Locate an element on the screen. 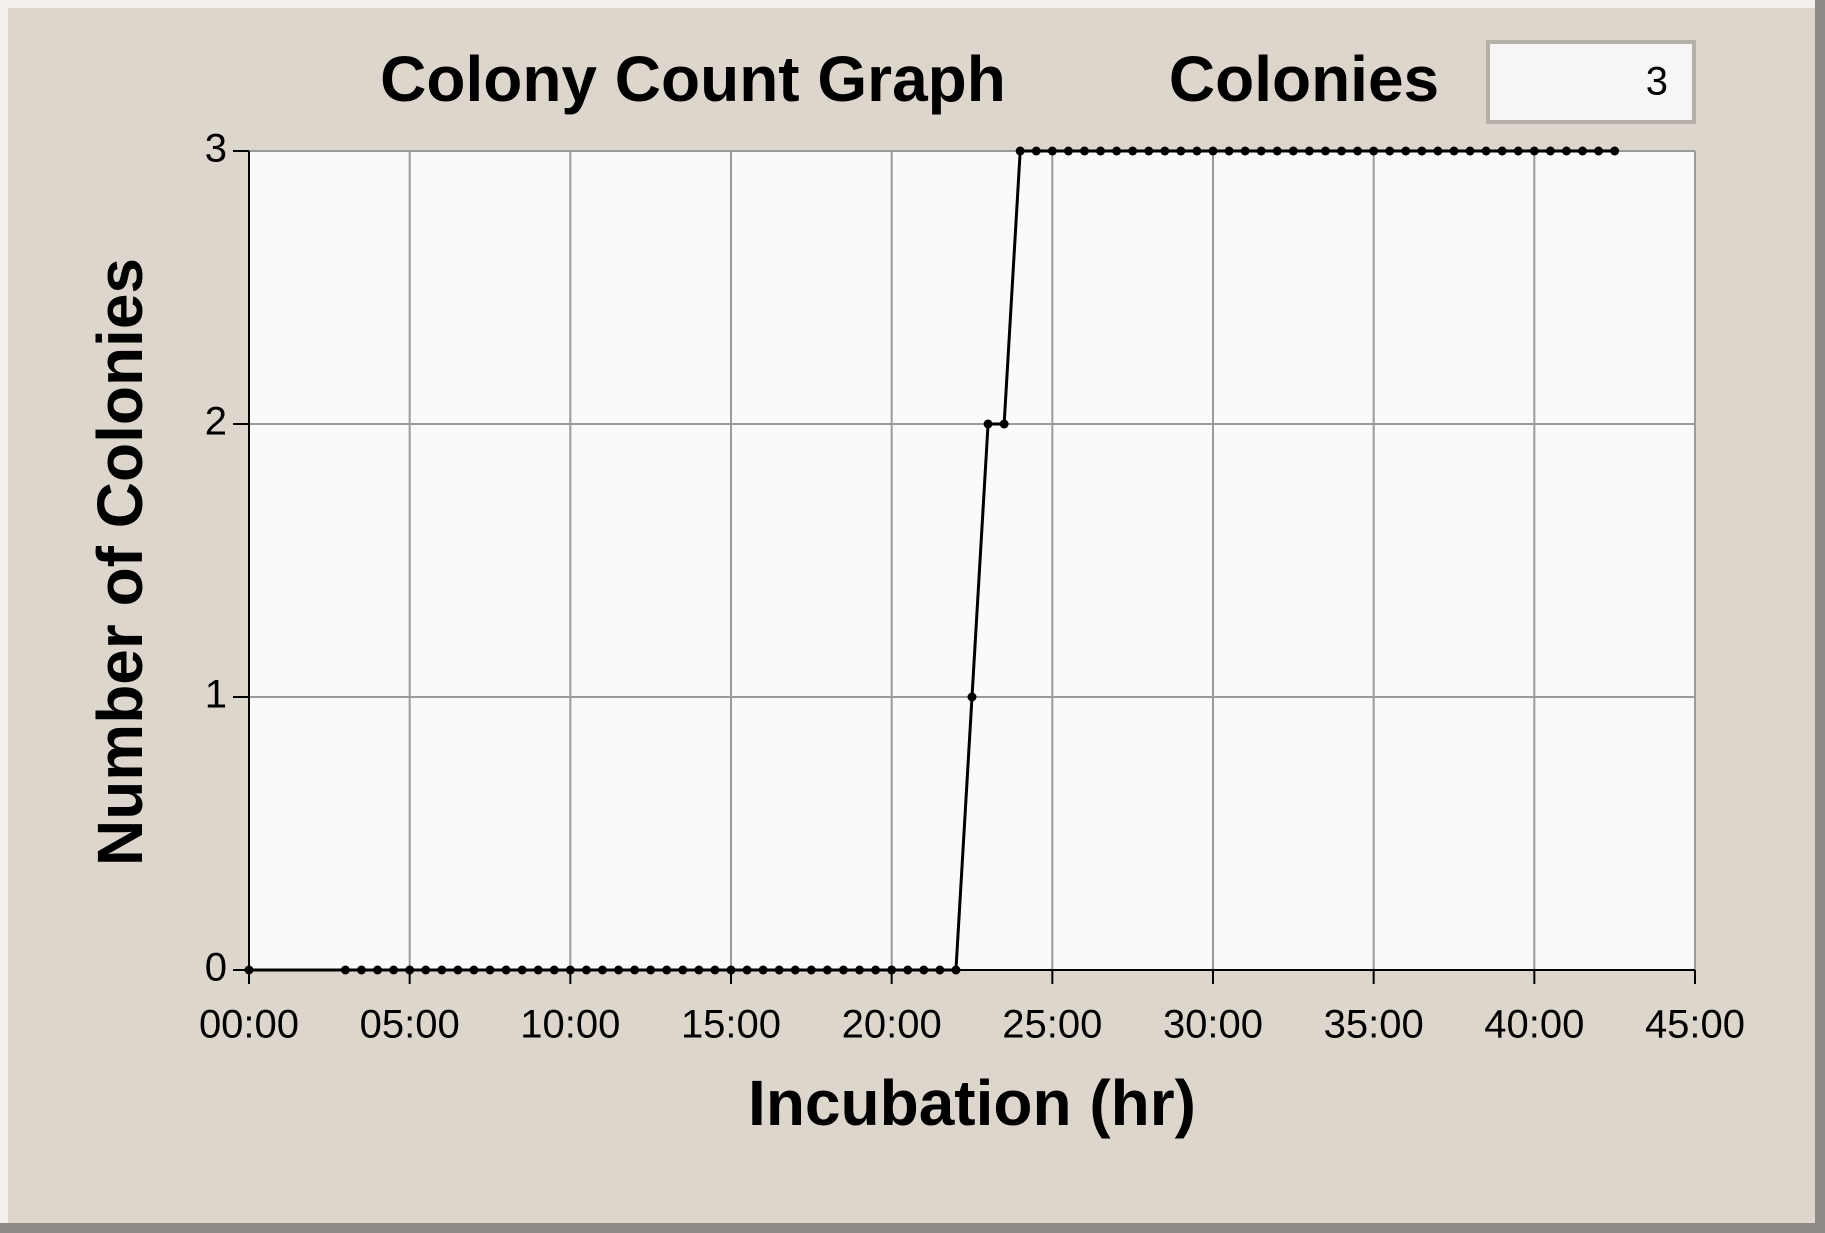  x-tick-label: 00:00 is located at coordinates (249, 1025).